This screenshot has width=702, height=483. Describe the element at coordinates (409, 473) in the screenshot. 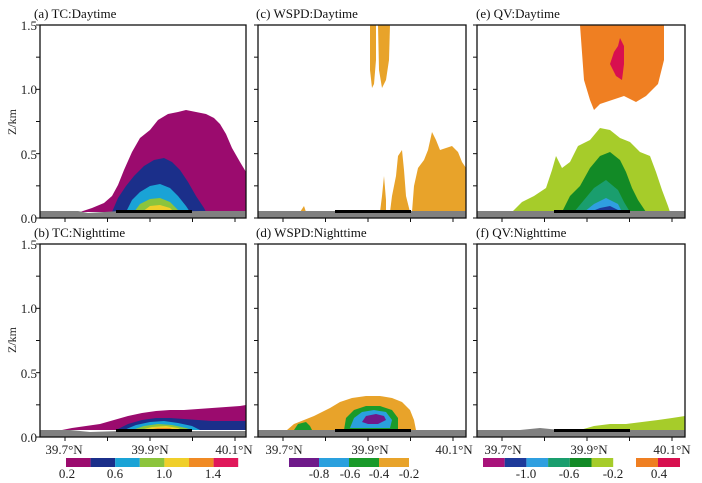

I see `cb-wspd-label--0.2: -0.2` at that location.